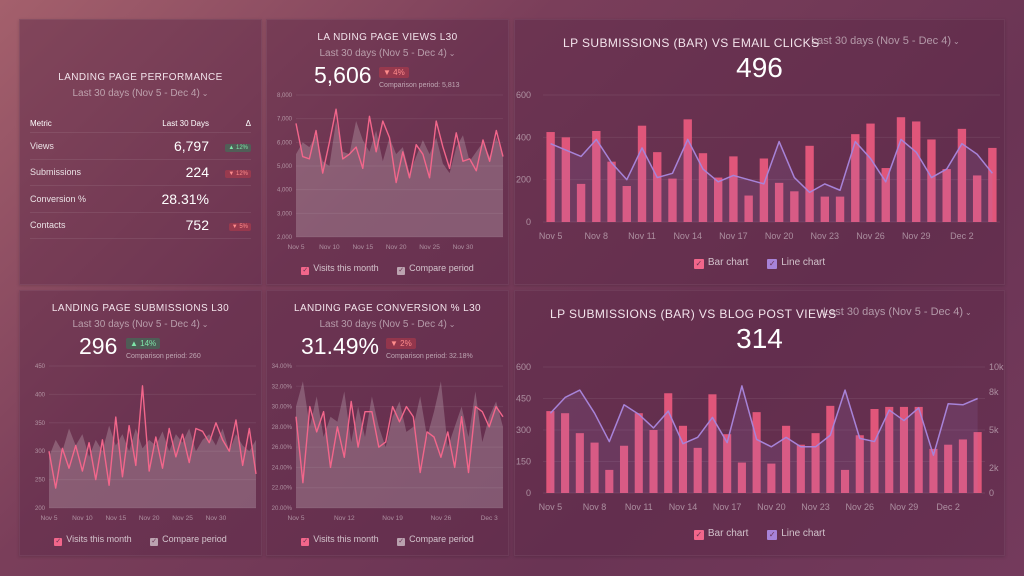  What do you see at coordinates (143, 343) in the screenshot?
I see `submissions-badge: ▲ 14%` at bounding box center [143, 343].